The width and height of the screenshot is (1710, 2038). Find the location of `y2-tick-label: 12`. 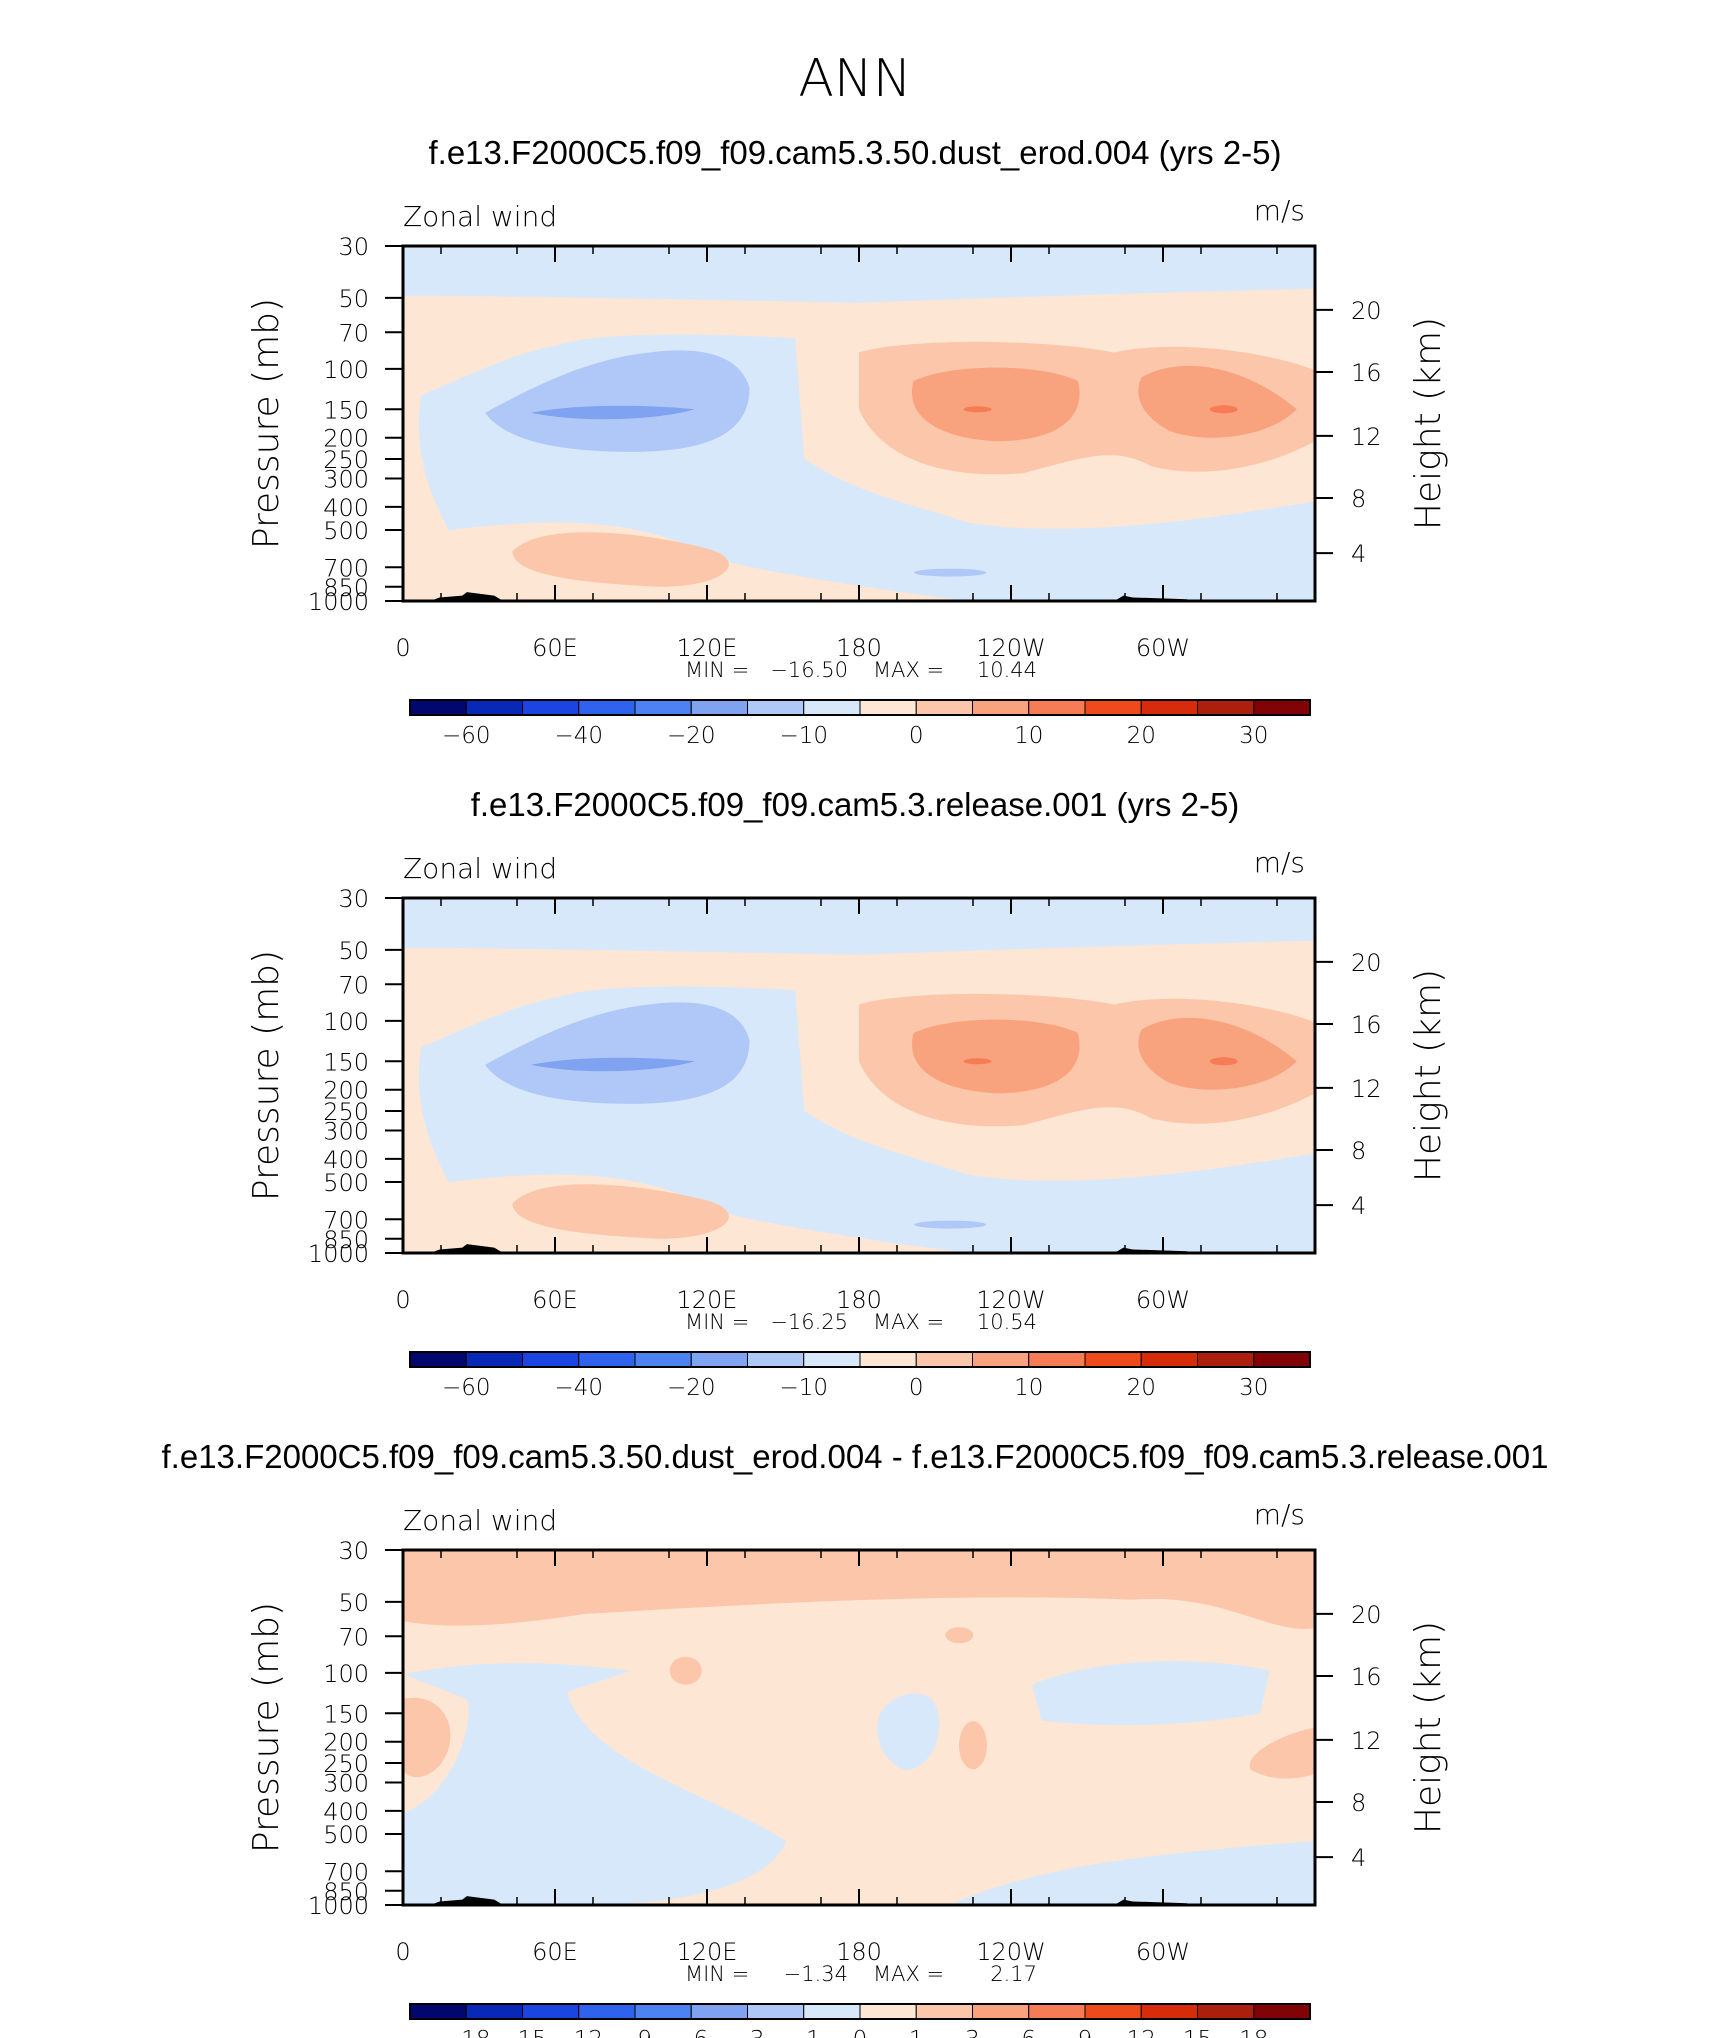

y2-tick-label: 12 is located at coordinates (1366, 1741).